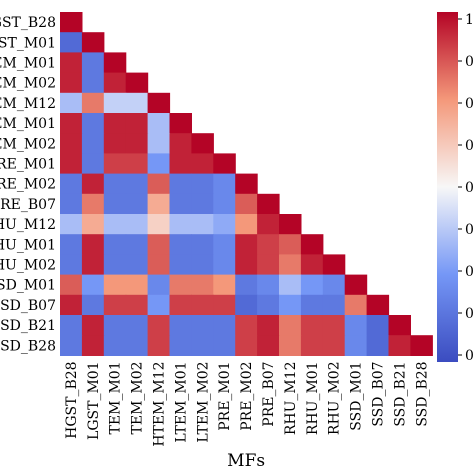 This screenshot has height=474, width=474. Describe the element at coordinates (116, 397) in the screenshot. I see `column-label: TEM_M01` at that location.